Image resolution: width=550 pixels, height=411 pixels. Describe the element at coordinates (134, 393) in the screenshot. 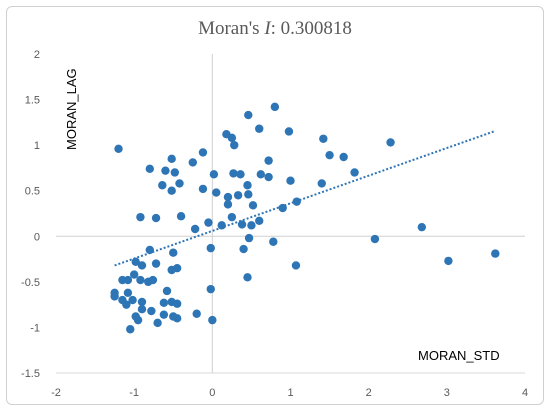

I see `x-tick-label: -1` at that location.